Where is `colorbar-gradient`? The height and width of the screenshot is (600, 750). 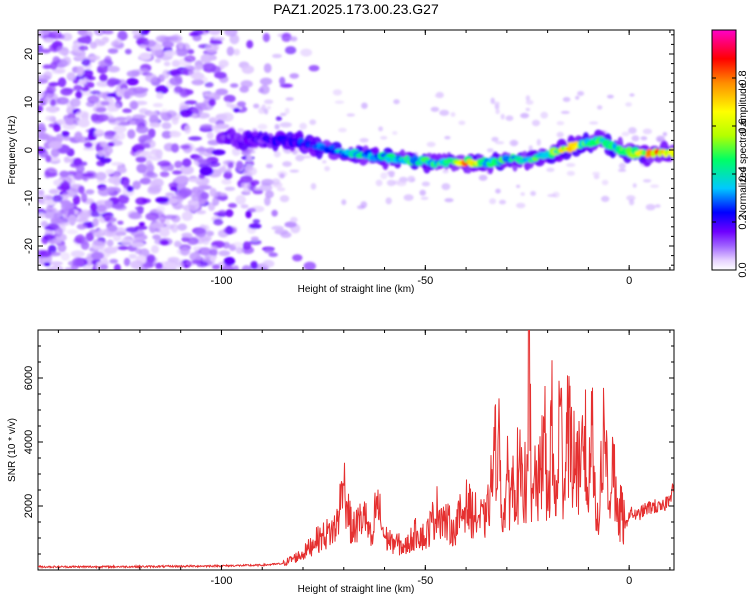 colorbar-gradient is located at coordinates (724, 150).